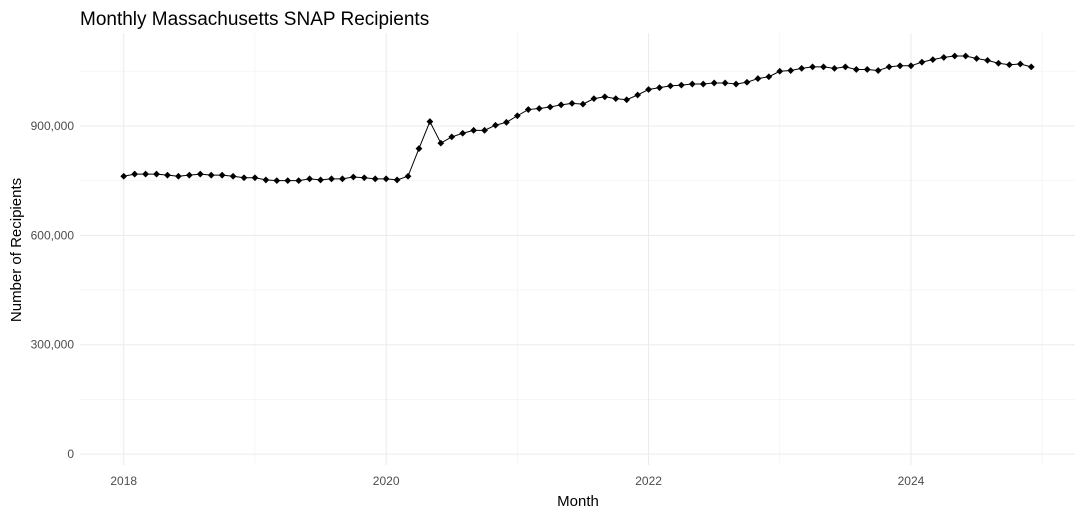 Image resolution: width=1083 pixels, height=517 pixels. What do you see at coordinates (254, 19) in the screenshot?
I see `chart-title: Monthly Massachusetts SNAP Recipients` at bounding box center [254, 19].